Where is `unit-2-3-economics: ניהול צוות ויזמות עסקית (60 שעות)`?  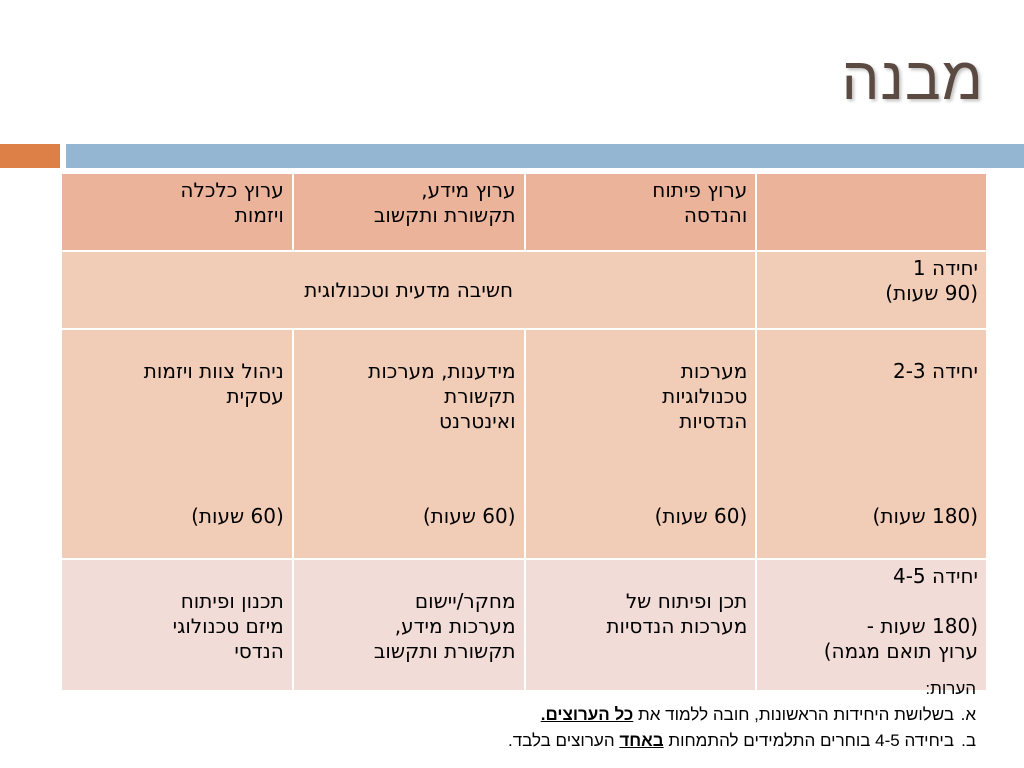
unit-2-3-economics: ניהול צוות ויזמות עסקית (60 שעות) is located at coordinates (177, 444).